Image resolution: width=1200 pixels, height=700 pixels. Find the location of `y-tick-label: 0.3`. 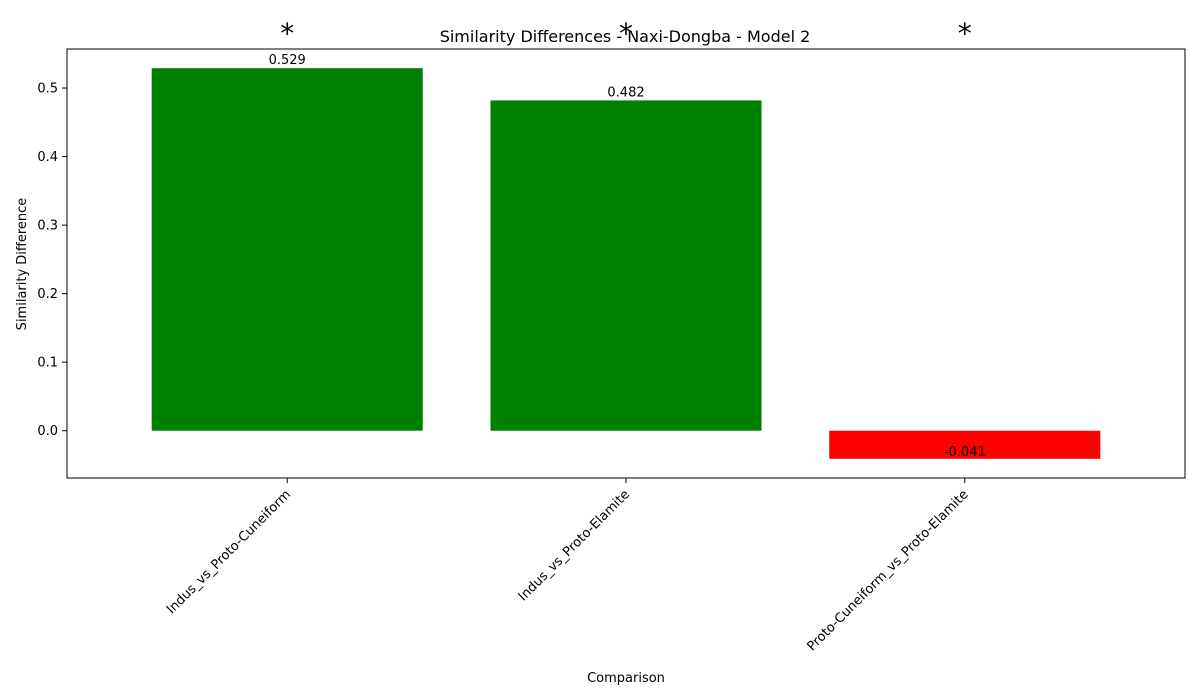

y-tick-label: 0.3 is located at coordinates (47, 226).